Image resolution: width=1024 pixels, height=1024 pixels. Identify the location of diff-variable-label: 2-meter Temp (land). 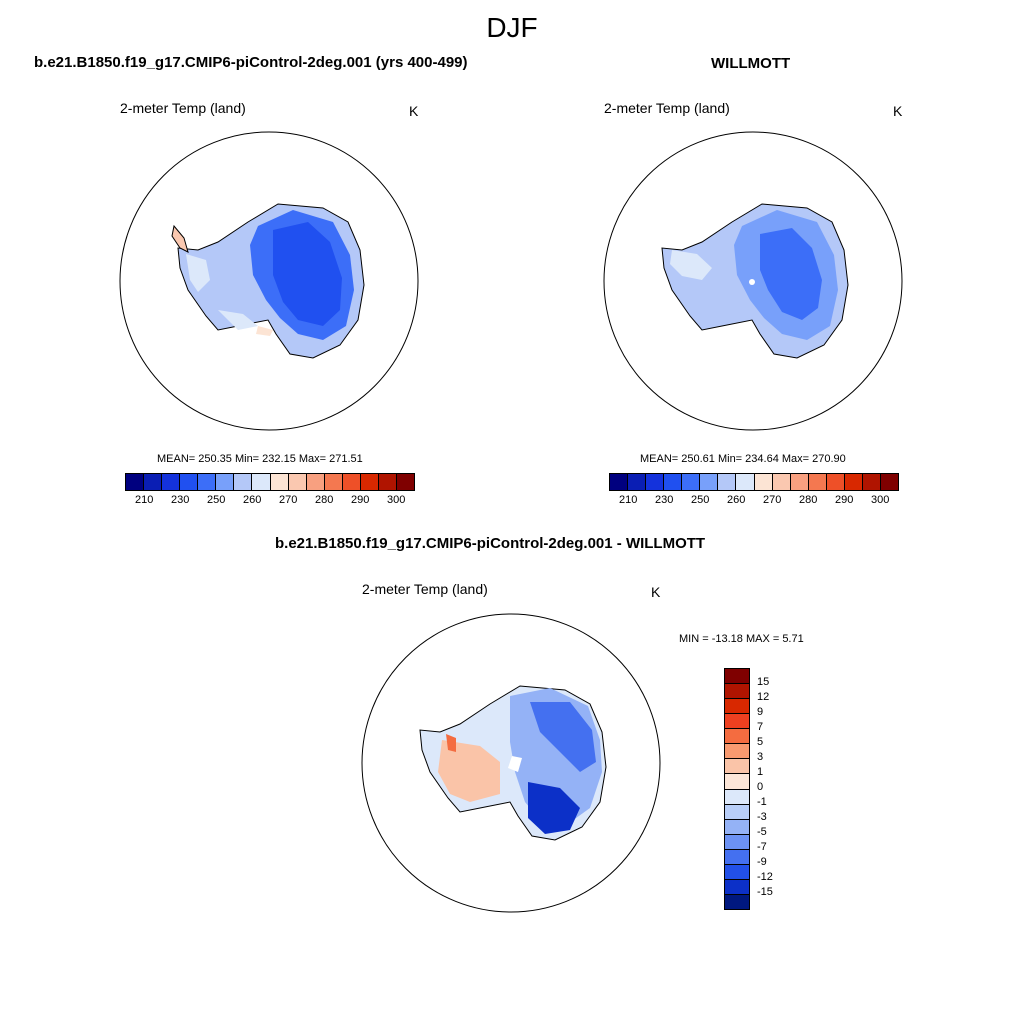
(425, 589).